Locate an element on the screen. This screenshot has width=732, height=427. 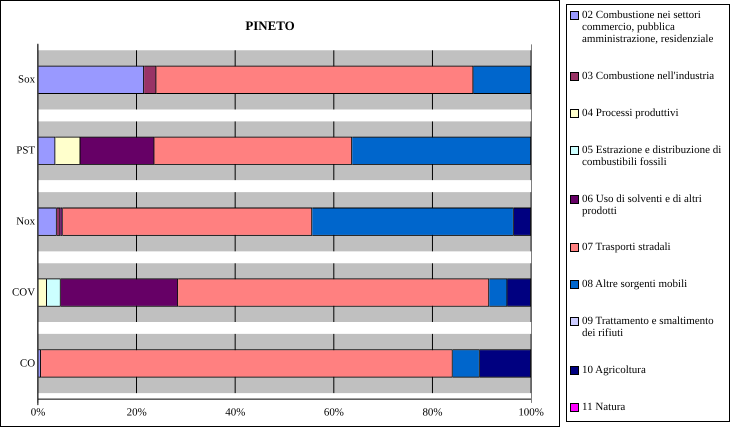
x-tick-label: 100% is located at coordinates (531, 412).